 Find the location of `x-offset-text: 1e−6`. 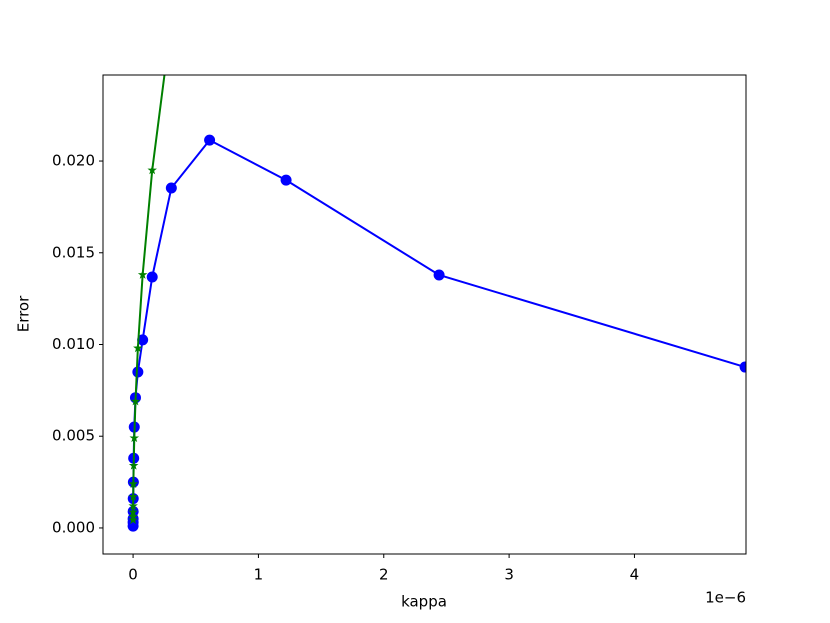

x-offset-text: 1e−6 is located at coordinates (725, 598).